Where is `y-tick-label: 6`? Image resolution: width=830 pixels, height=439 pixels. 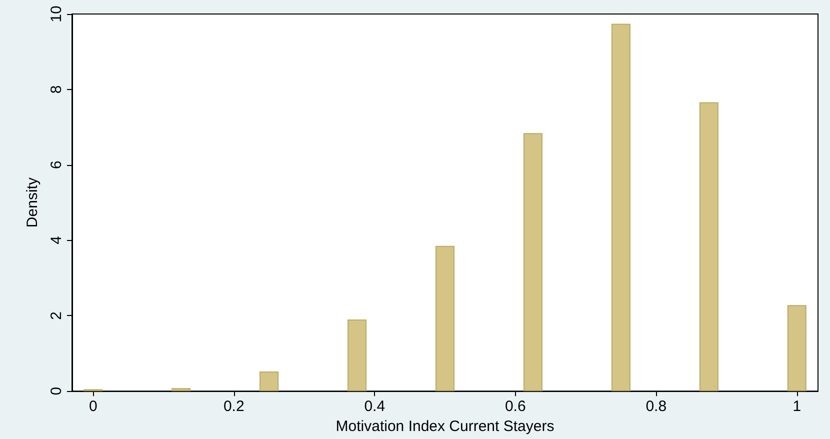 y-tick-label: 6 is located at coordinates (56, 165).